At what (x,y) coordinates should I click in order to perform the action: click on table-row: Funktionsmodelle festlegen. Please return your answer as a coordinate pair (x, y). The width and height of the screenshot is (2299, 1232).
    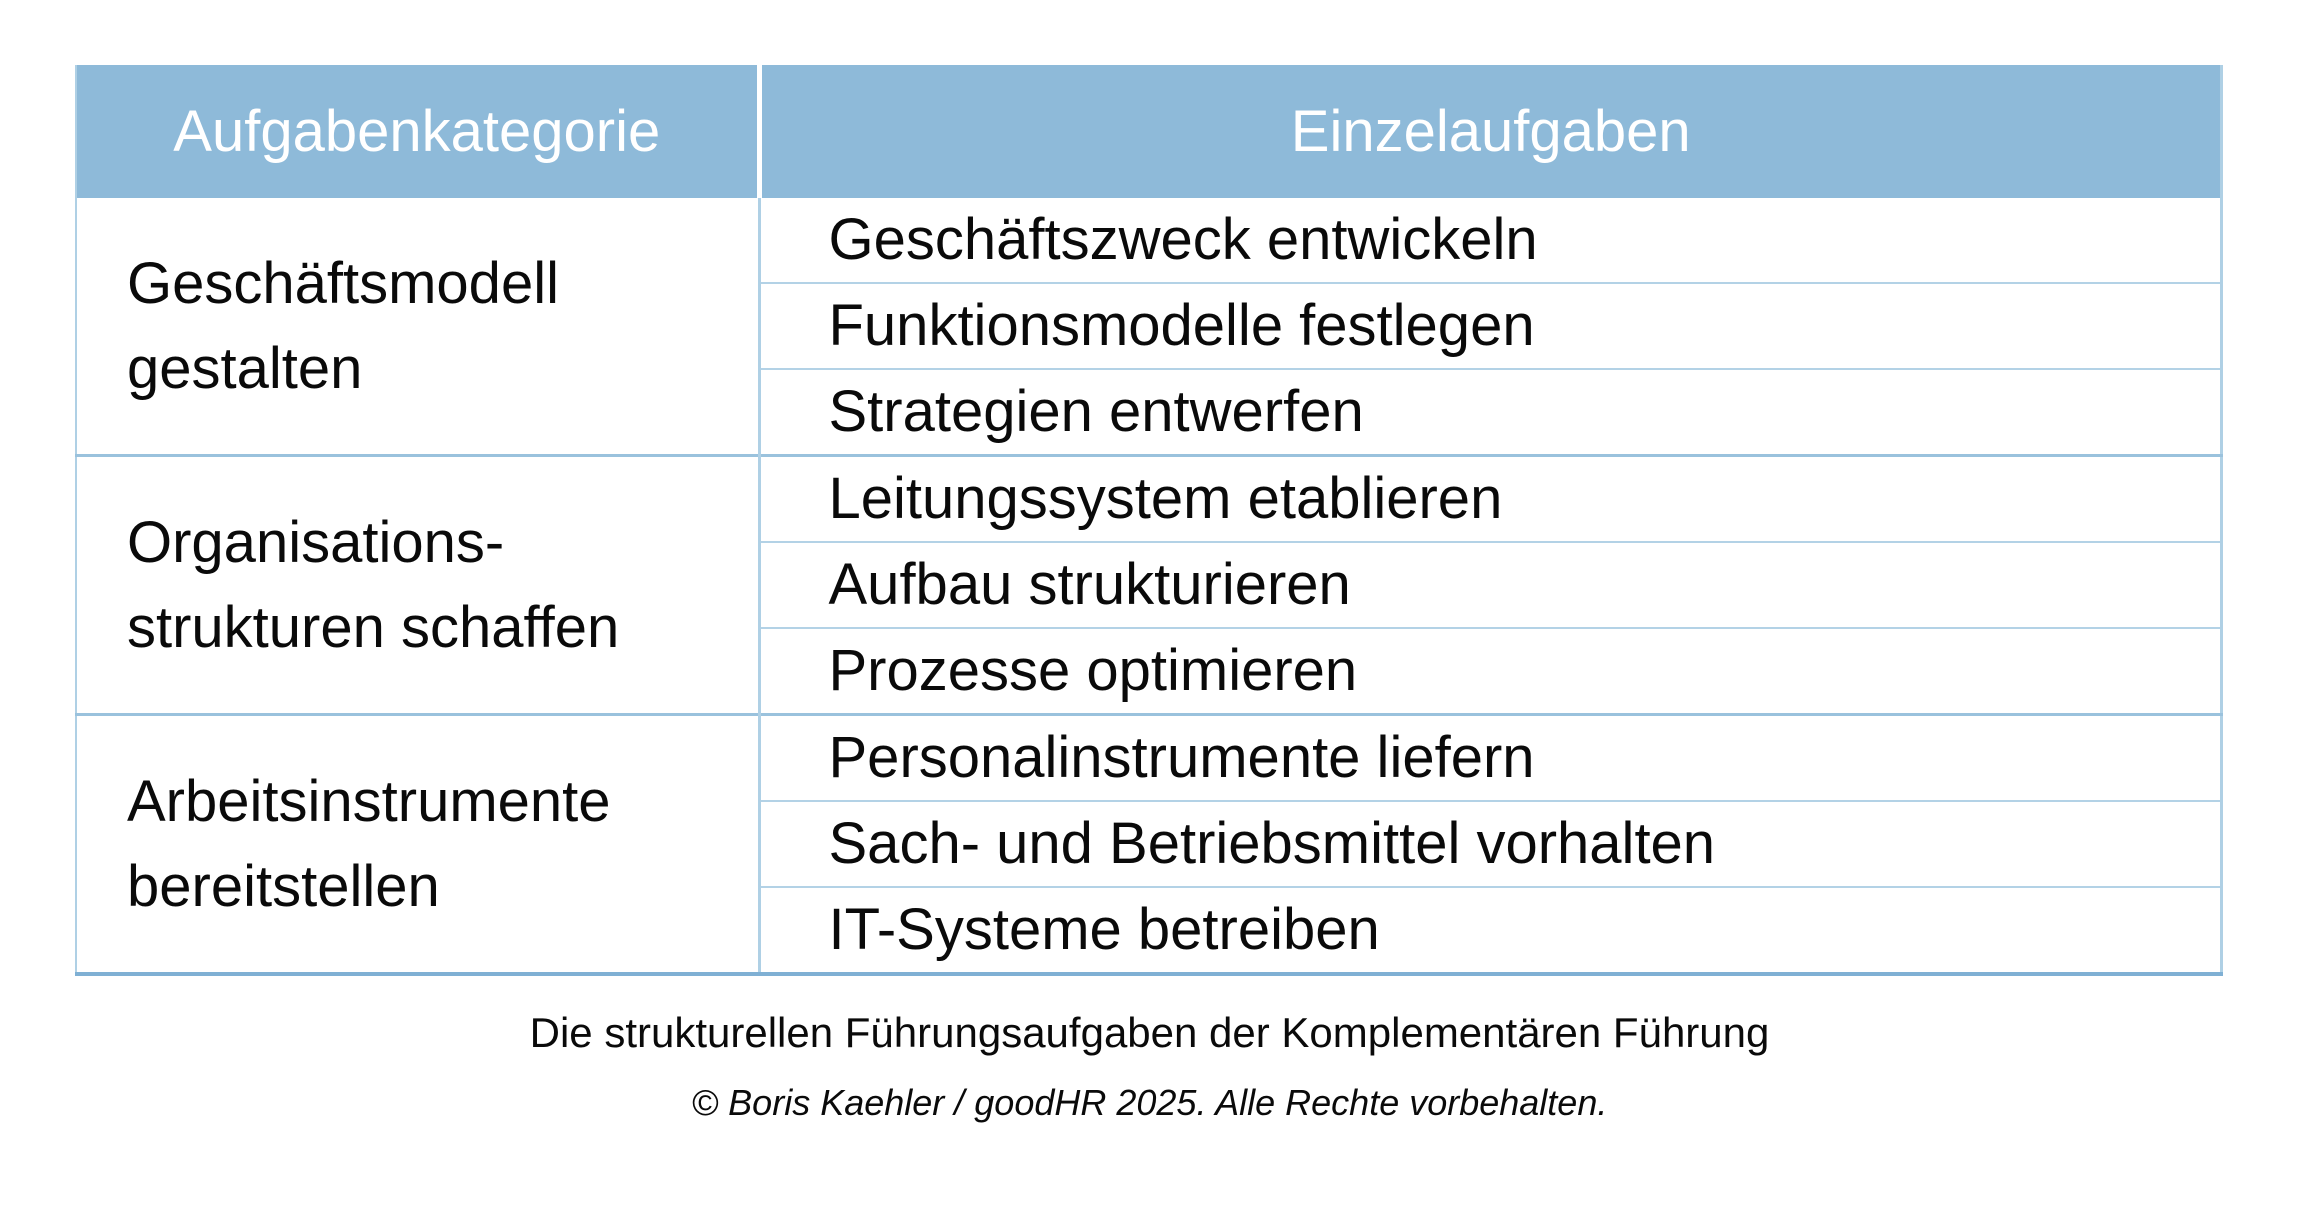
    Looking at the image, I should click on (1149, 325).